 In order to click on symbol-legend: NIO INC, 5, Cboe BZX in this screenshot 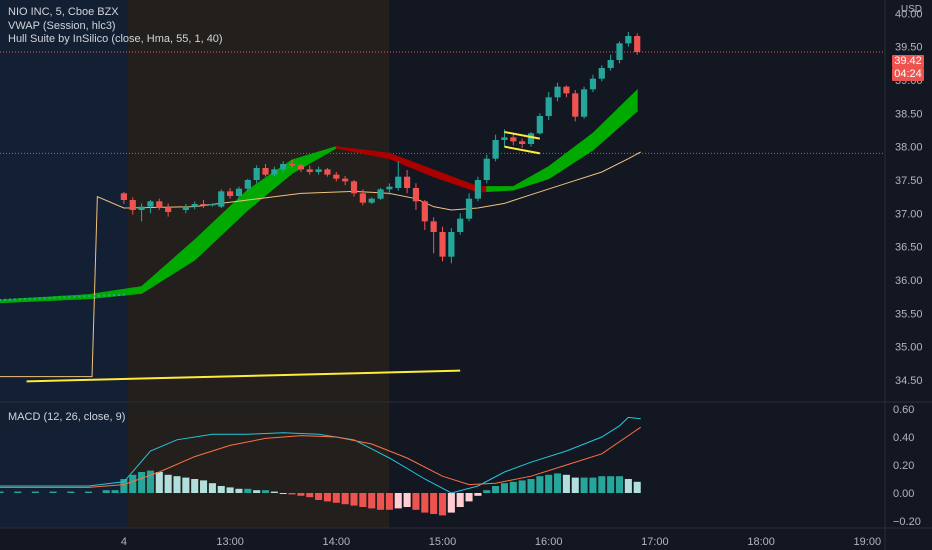, I will do `click(63, 12)`.